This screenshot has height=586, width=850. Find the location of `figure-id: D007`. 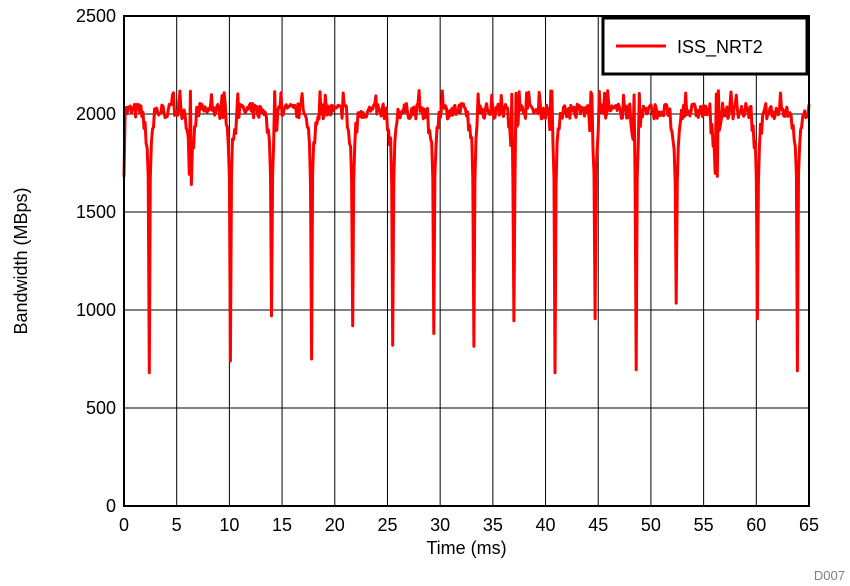

figure-id: D007 is located at coordinates (829, 575).